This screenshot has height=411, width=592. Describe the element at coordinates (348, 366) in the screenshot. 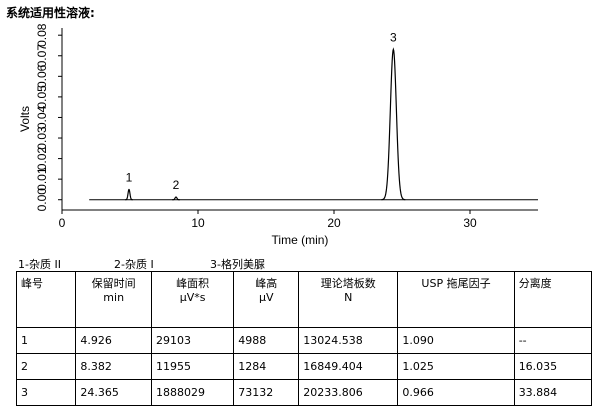

I see `table-cell: 16849.404` at that location.